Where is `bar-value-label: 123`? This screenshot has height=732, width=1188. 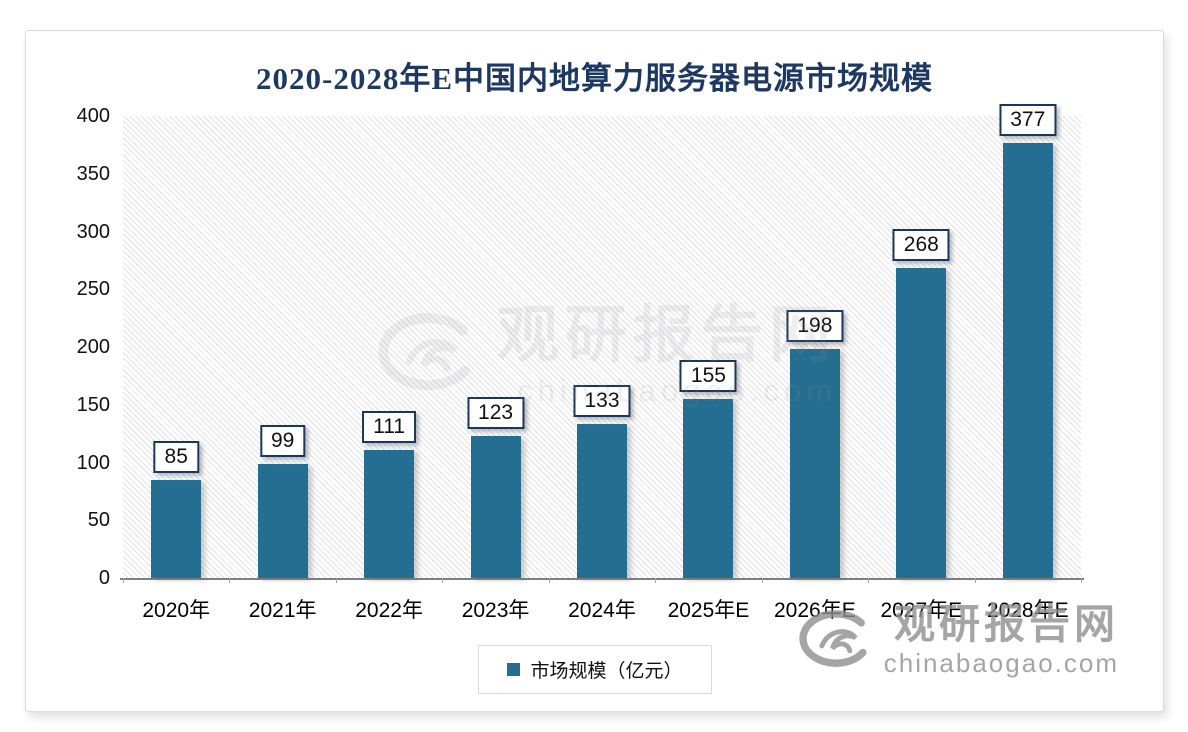
bar-value-label: 123 is located at coordinates (496, 412).